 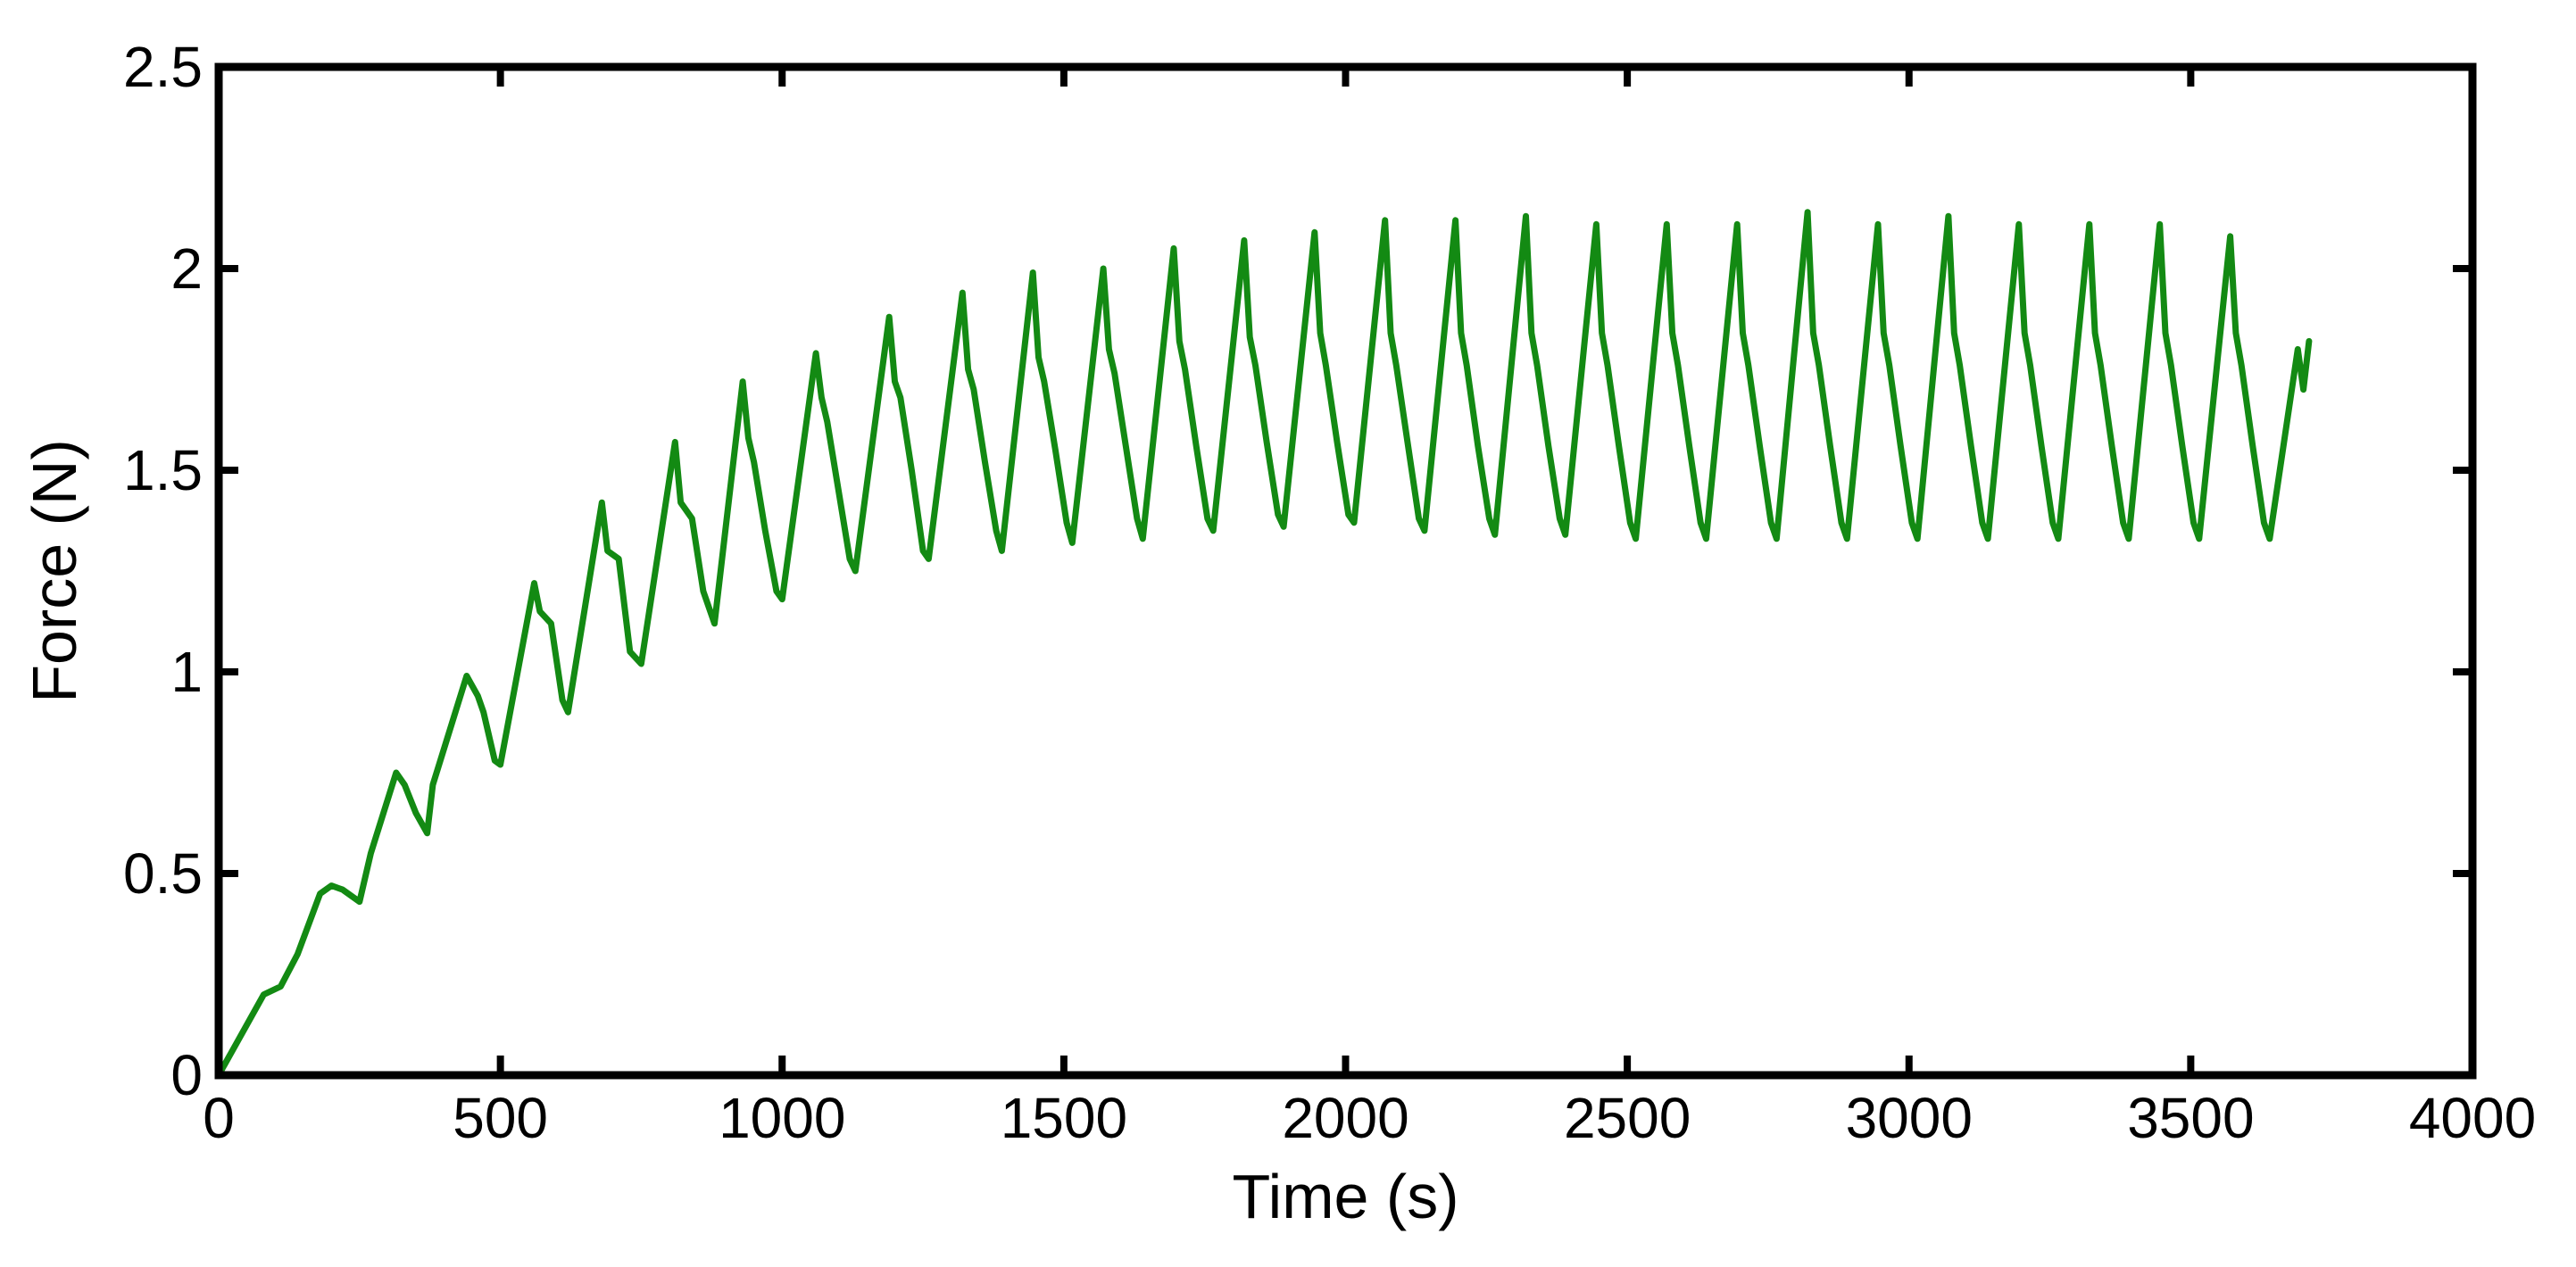 What do you see at coordinates (2473, 1118) in the screenshot?
I see `x-tick-label: 4000` at bounding box center [2473, 1118].